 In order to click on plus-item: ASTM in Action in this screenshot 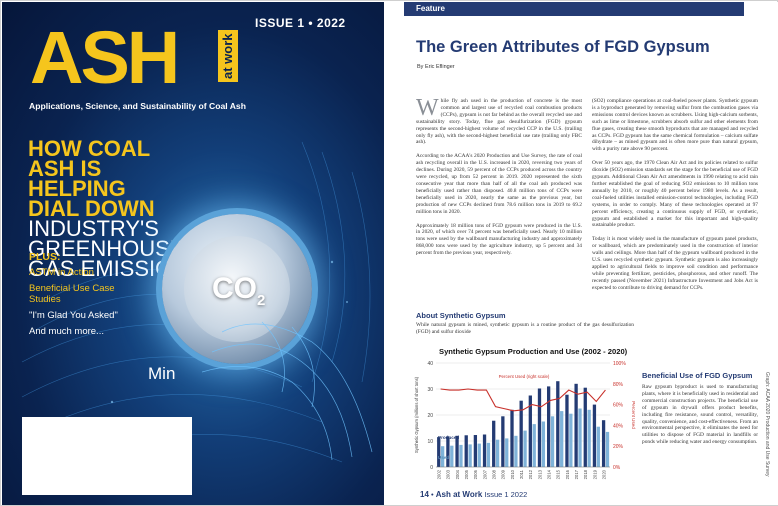, I will do `click(61, 272)`.